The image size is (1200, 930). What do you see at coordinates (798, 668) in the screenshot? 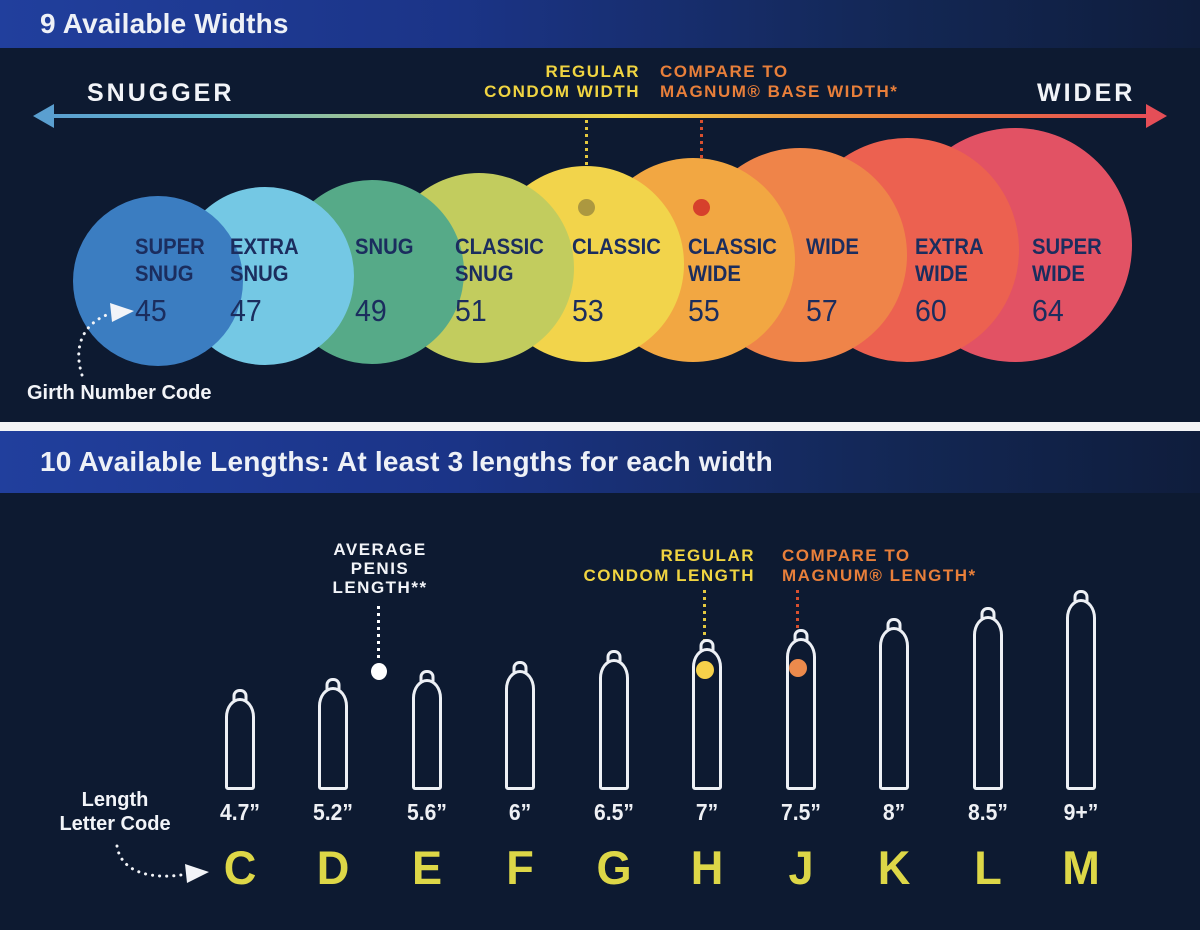
I see `magnum-length-marker-dot` at bounding box center [798, 668].